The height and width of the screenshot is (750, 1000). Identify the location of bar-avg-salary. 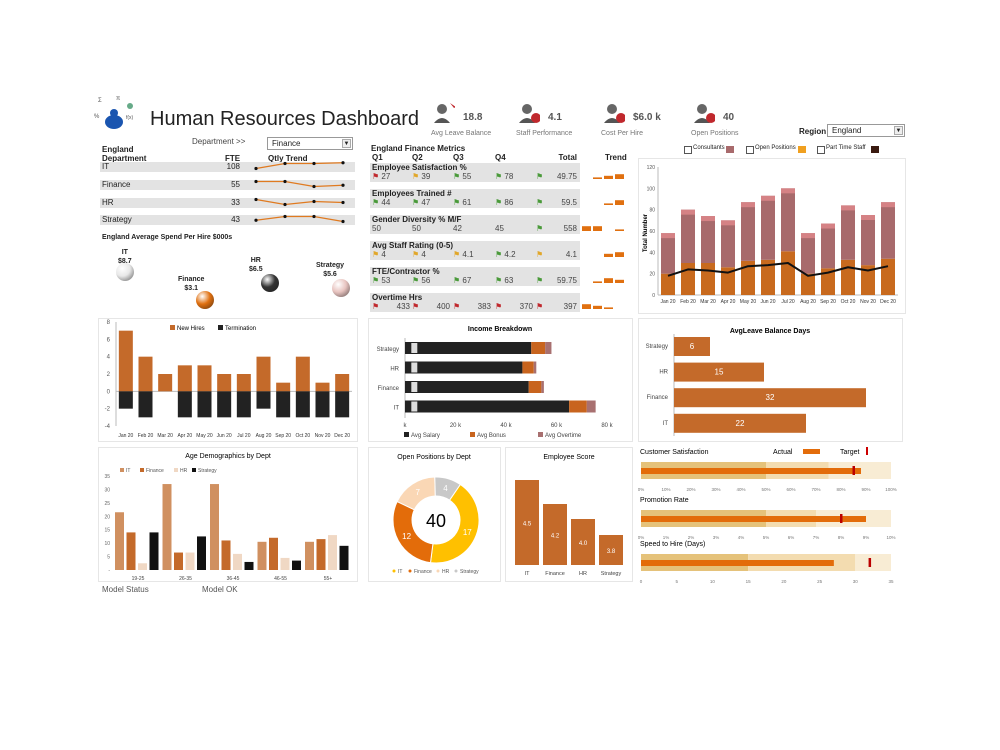
(464, 367).